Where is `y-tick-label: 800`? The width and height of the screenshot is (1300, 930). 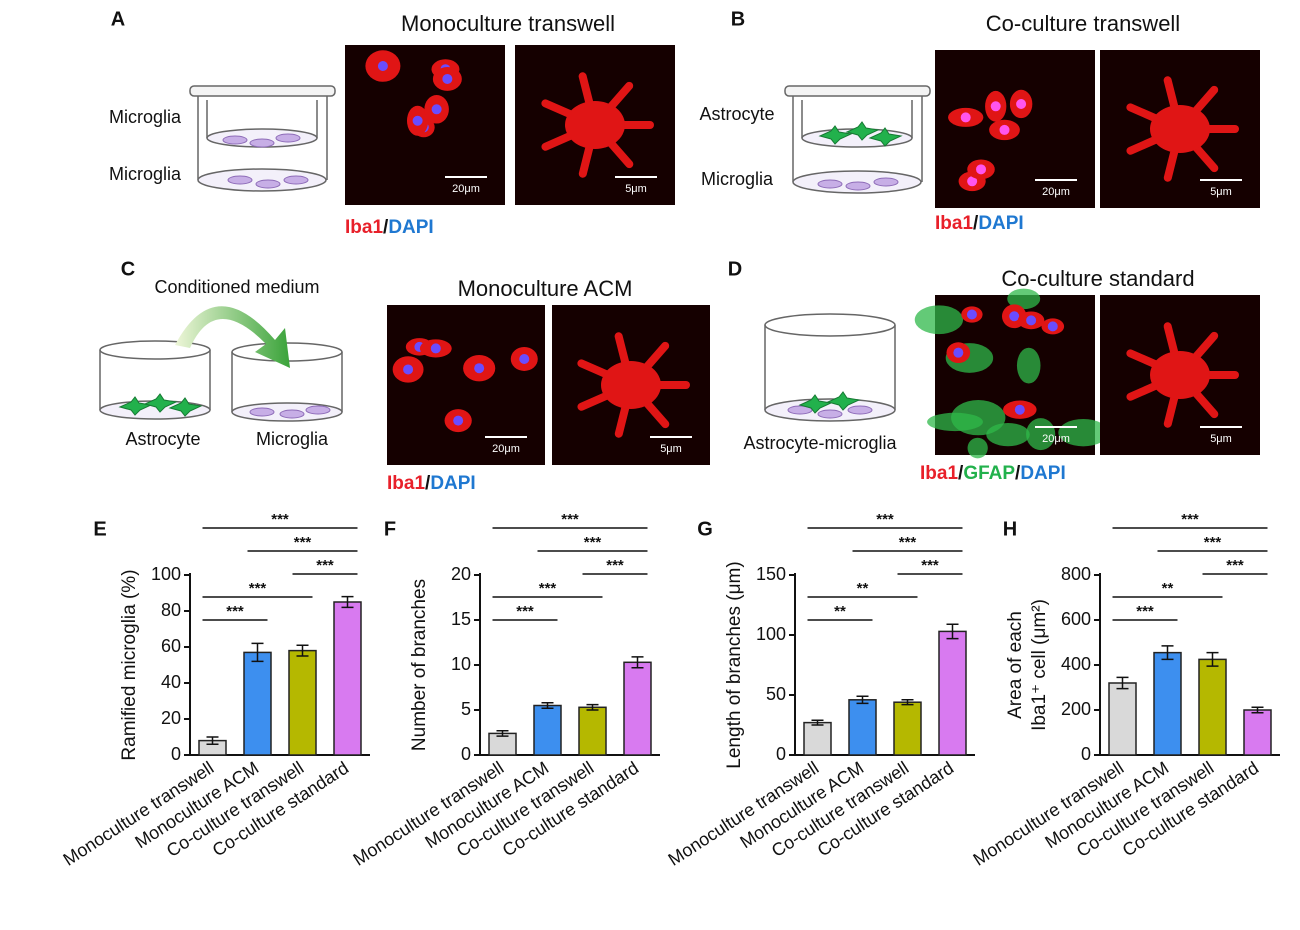 y-tick-label: 800 is located at coordinates (1076, 574).